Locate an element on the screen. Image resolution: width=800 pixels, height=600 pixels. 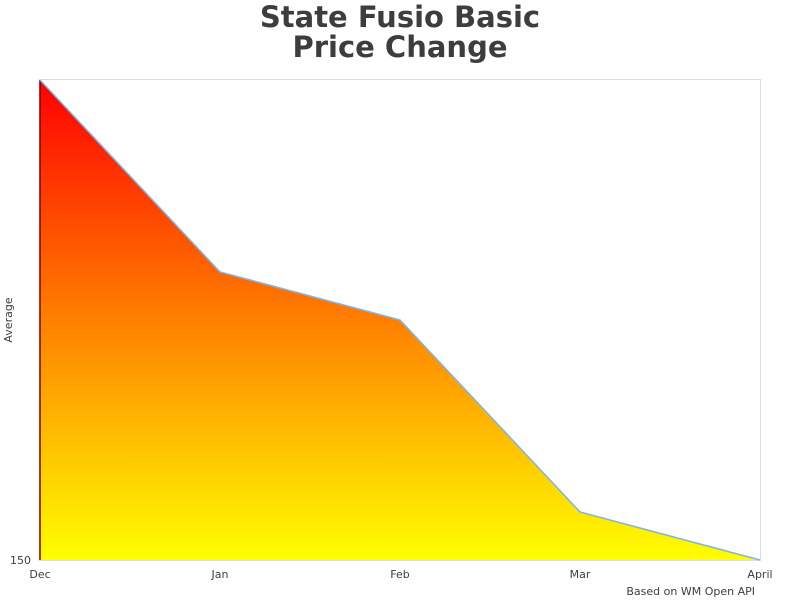
x-tick-label-dec: Dec is located at coordinates (39, 574).